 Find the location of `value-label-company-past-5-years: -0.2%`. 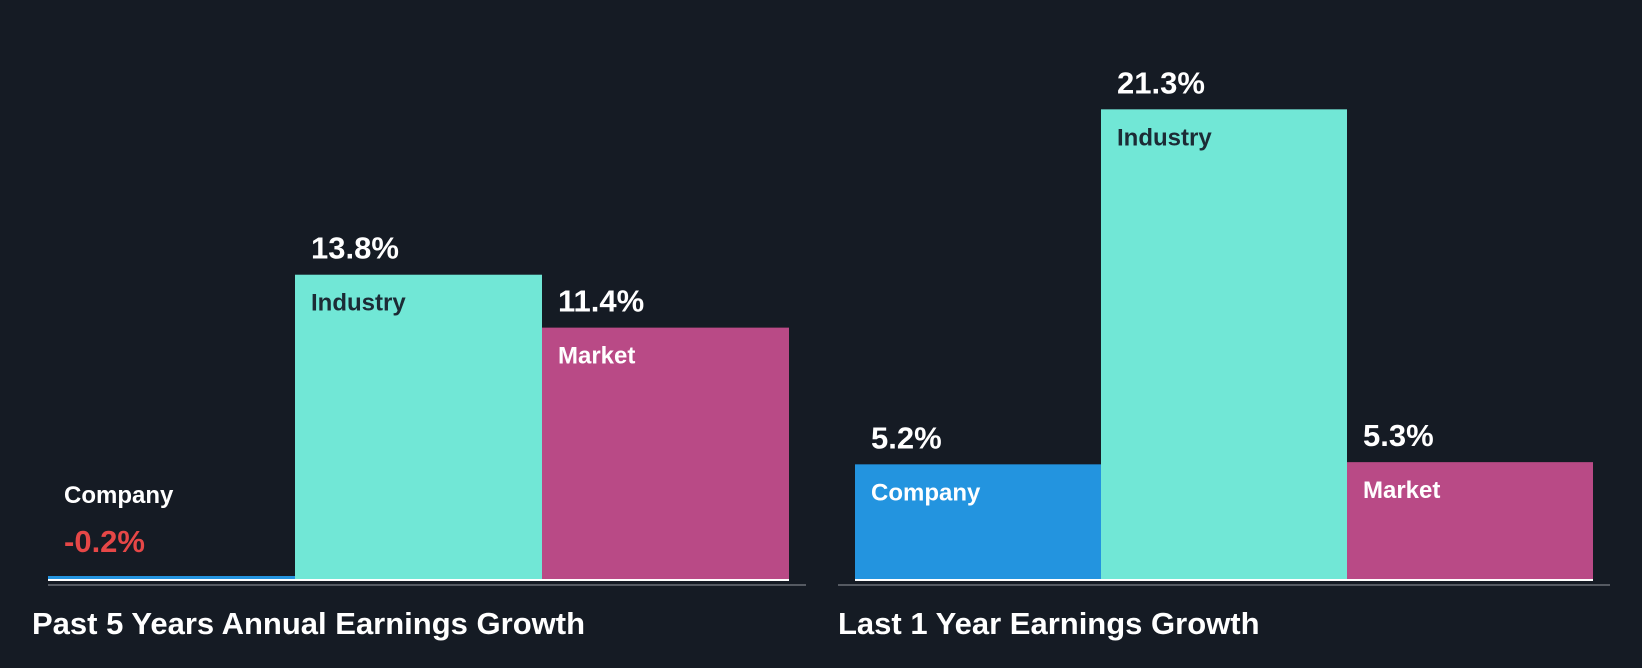

value-label-company-past-5-years: -0.2% is located at coordinates (104, 541).